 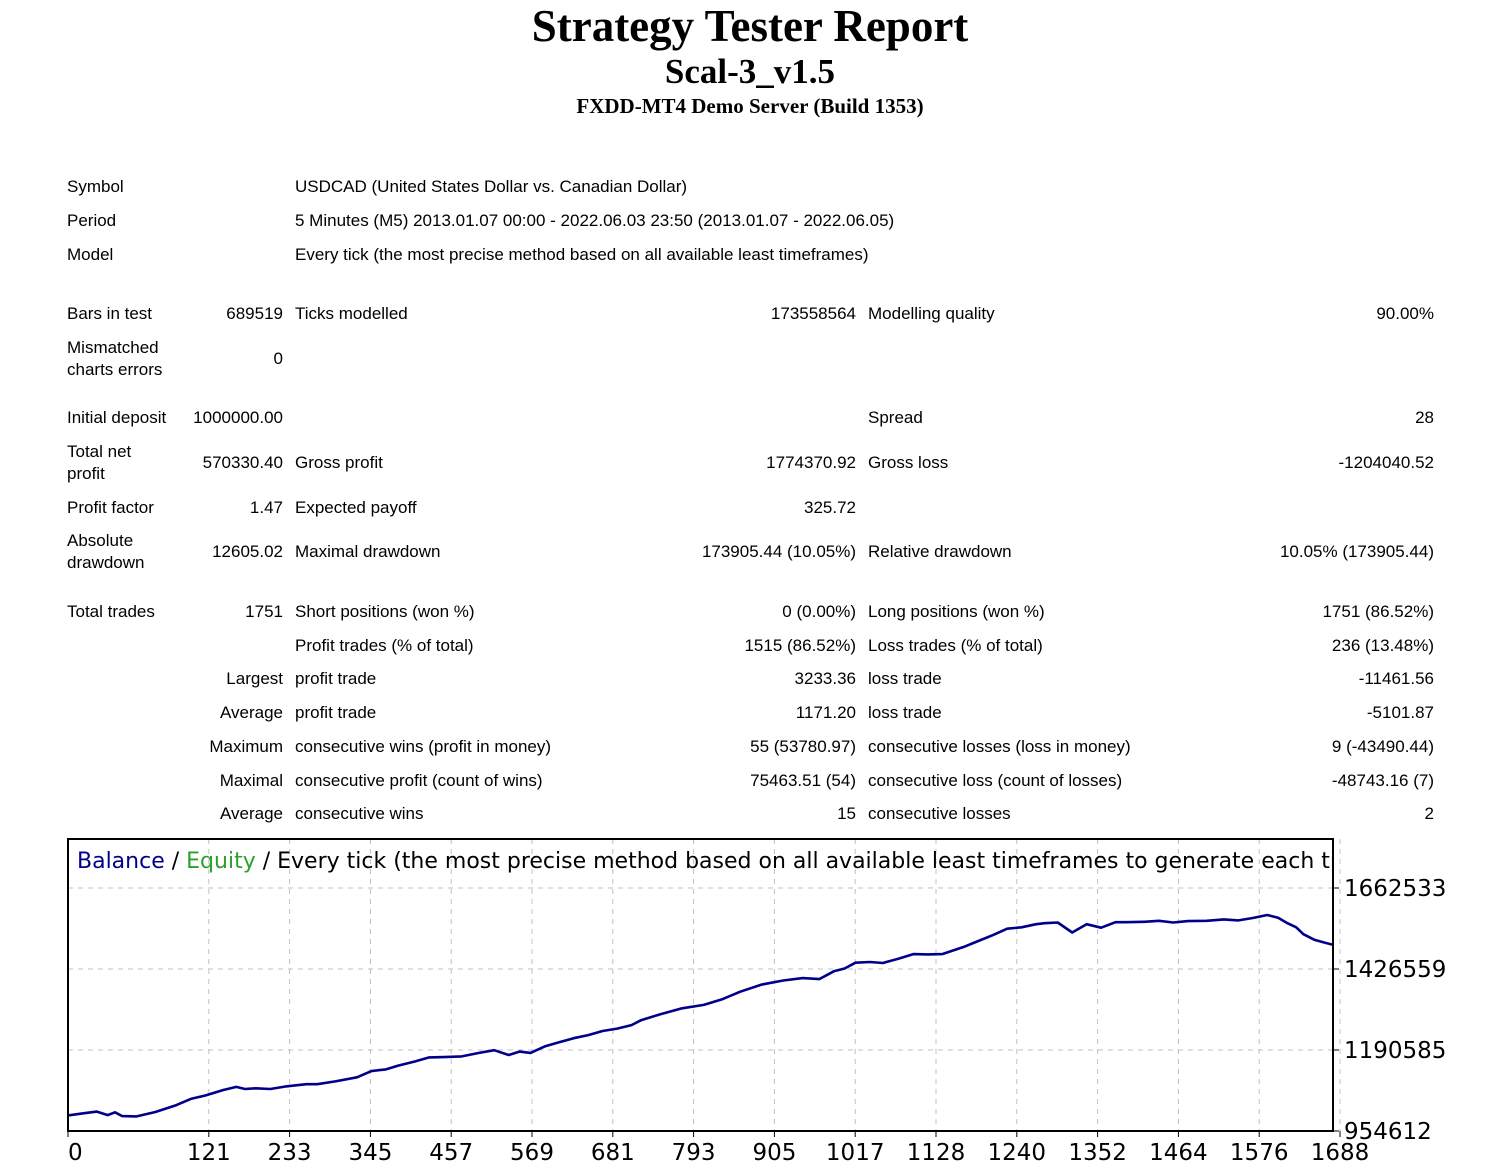 I want to click on average-profit-value: 1171.20, so click(x=825, y=712).